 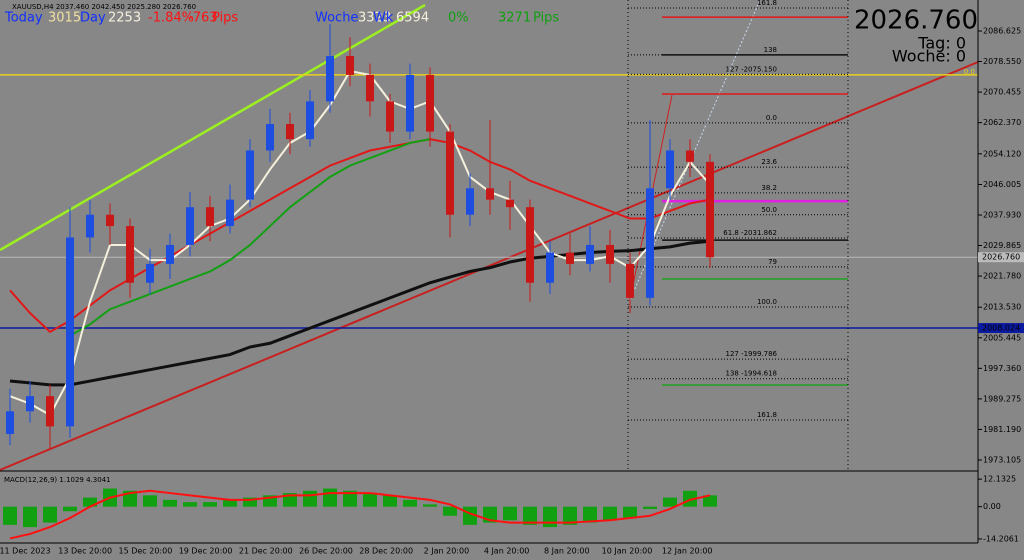 What do you see at coordinates (687, 551) in the screenshot?
I see `x-tick-label: 12 Jan 20:00` at bounding box center [687, 551].